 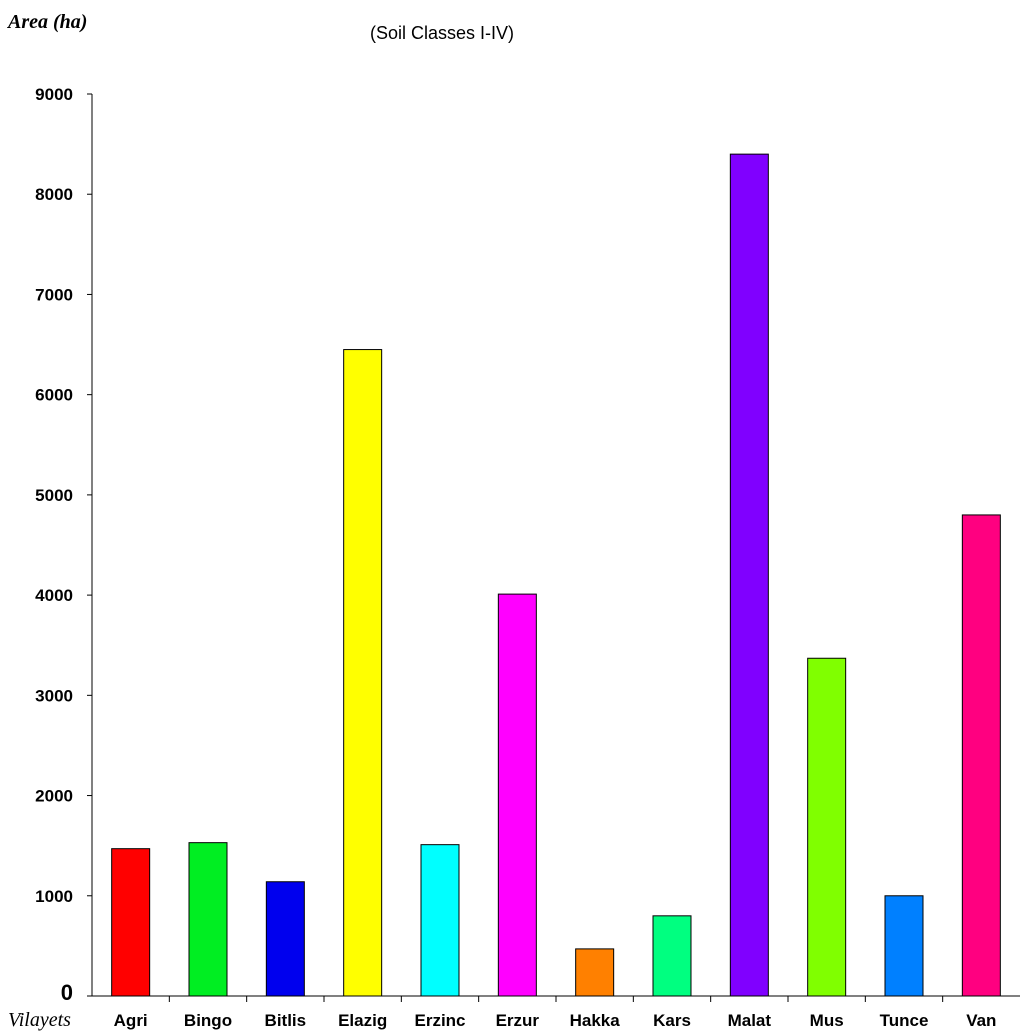 I want to click on x-tick-label: Malat, so click(x=750, y=1020).